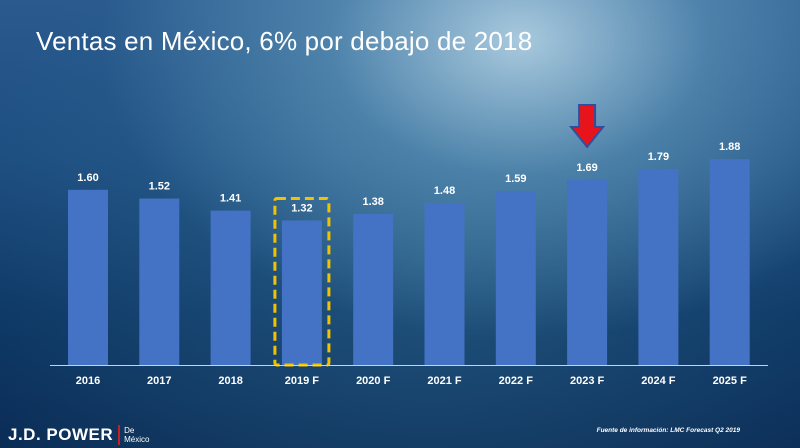  What do you see at coordinates (61, 434) in the screenshot?
I see `logo-brand: J.D. POWER` at bounding box center [61, 434].